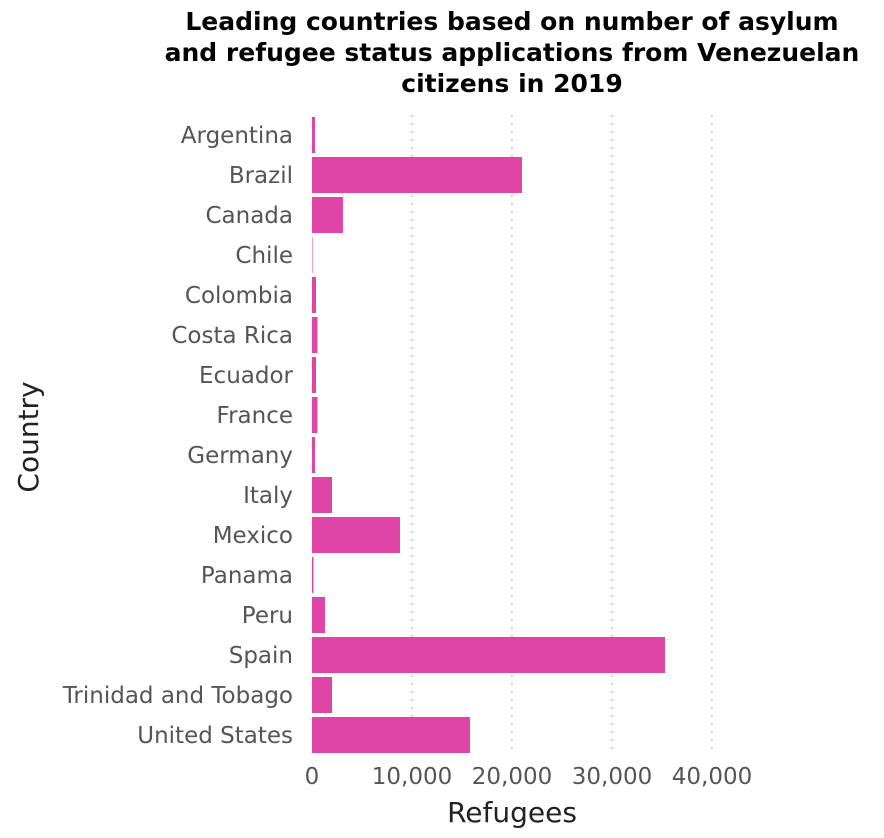 This screenshot has width=884, height=838. What do you see at coordinates (237, 136) in the screenshot?
I see `y-tick-label-argentina: Argentina` at bounding box center [237, 136].